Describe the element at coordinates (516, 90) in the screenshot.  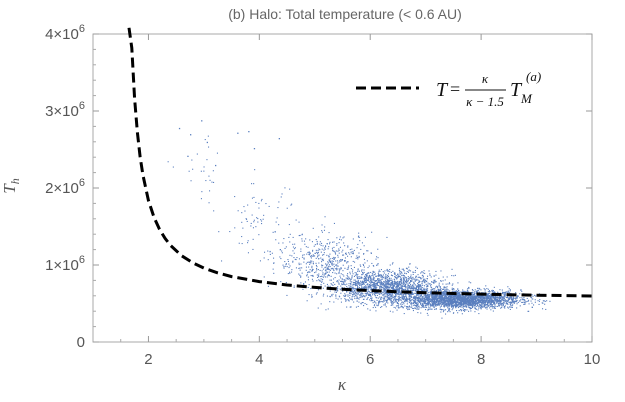
I see `legend-rhs-base: T` at that location.